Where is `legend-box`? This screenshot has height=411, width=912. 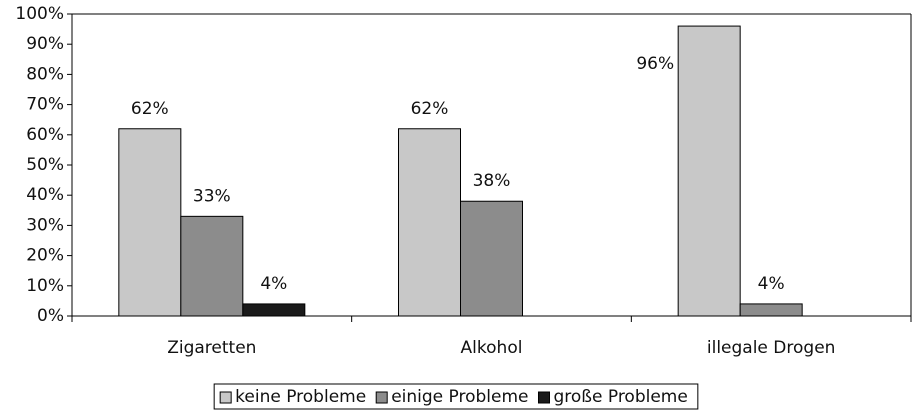 legend-box is located at coordinates (456, 396).